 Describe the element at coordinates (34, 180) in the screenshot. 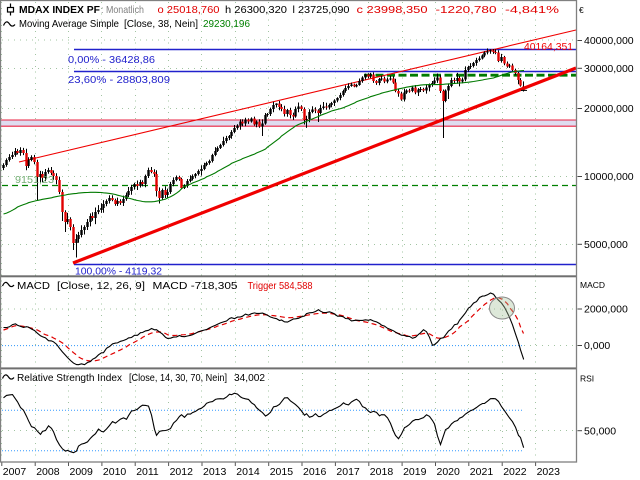

I see `svg-text: 9151,23` at that location.